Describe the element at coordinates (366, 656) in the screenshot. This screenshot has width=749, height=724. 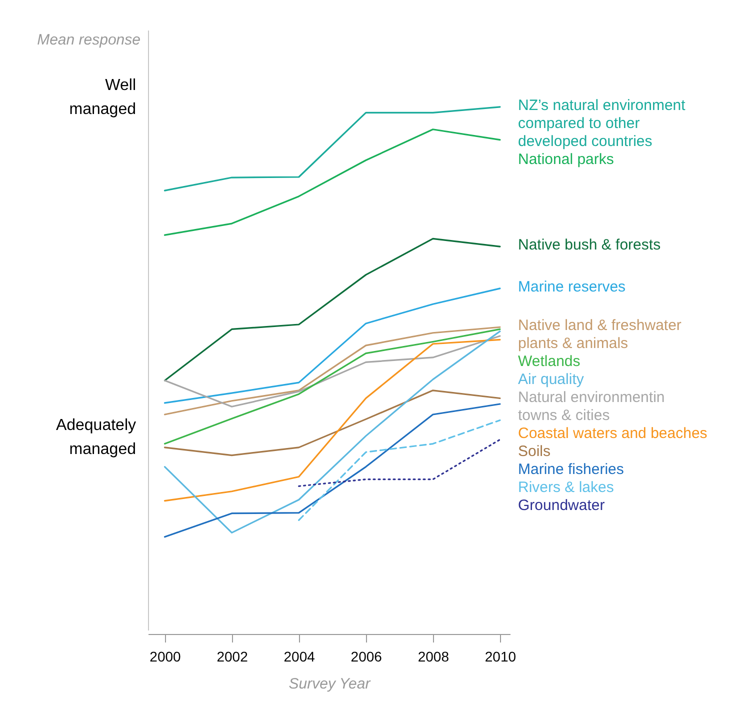
I see `x-tick-label: 2006` at that location.